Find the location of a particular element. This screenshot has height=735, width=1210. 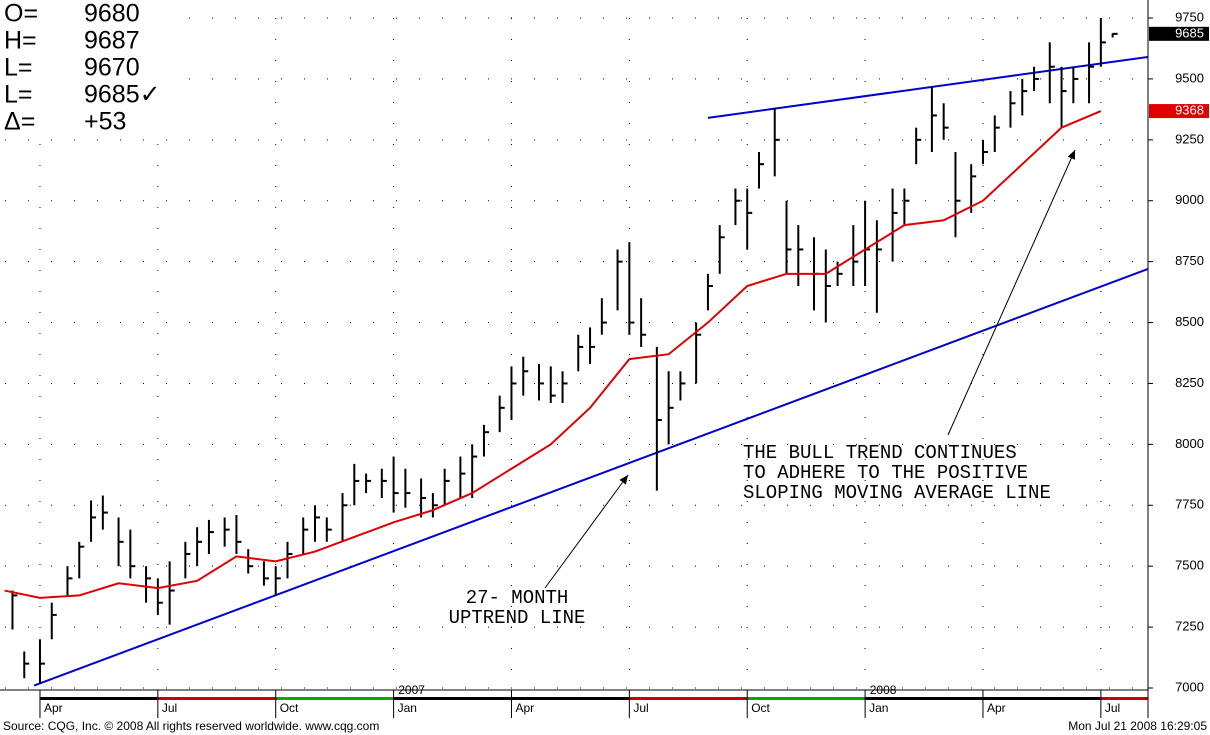

footer-time: Mon Jul 21 2008 16:29:05 is located at coordinates (1137, 726).